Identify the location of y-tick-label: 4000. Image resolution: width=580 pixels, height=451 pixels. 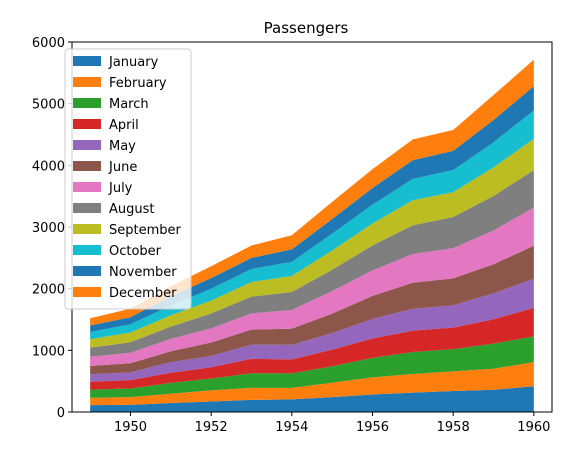
(48, 166).